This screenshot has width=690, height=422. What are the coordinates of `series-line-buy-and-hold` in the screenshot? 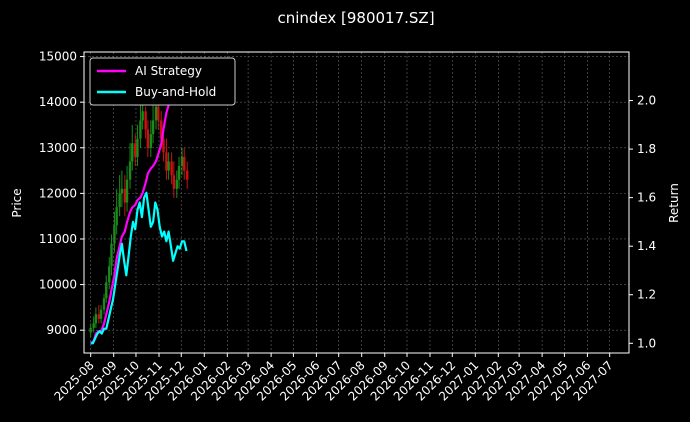 It's located at (139, 268).